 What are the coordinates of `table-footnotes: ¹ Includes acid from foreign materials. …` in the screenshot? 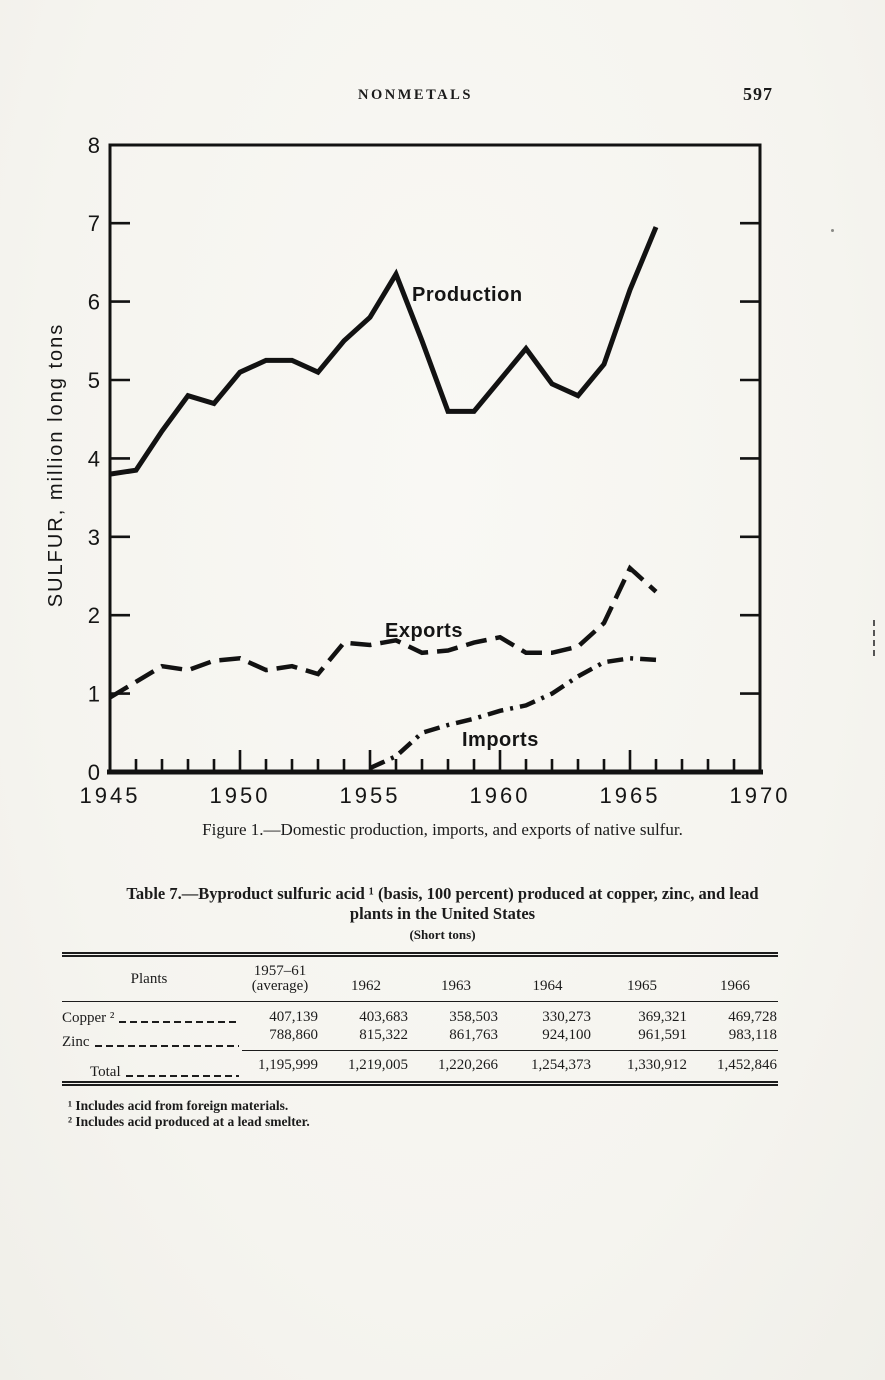 It's located at (476, 1114).